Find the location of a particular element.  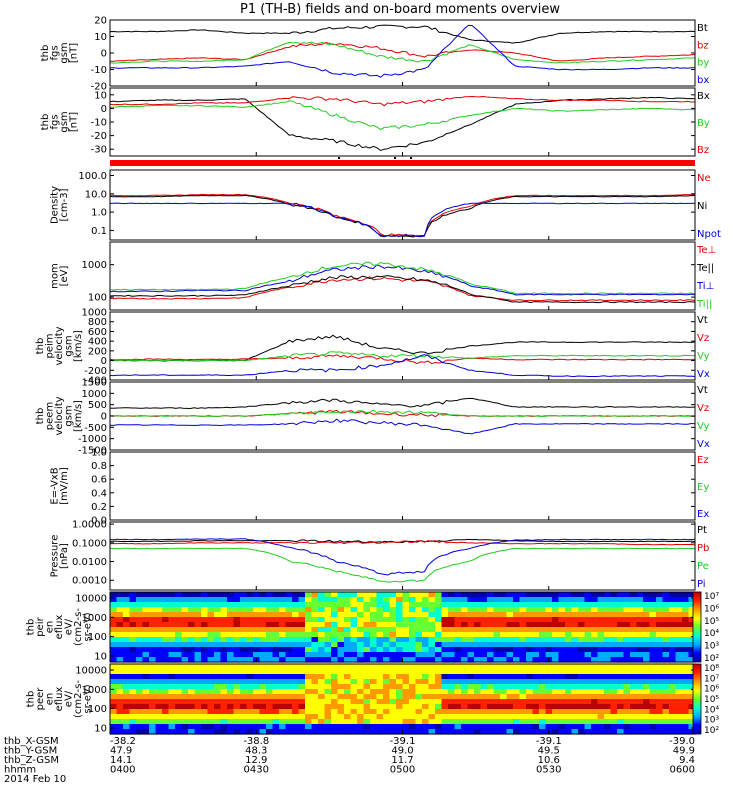

x-axis-value: 48.3 is located at coordinates (256, 751).